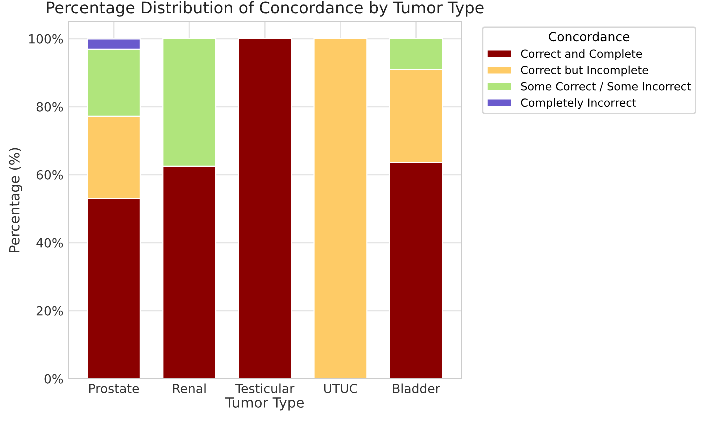  I want to click on legend-label: Completely Incorrect, so click(578, 104).